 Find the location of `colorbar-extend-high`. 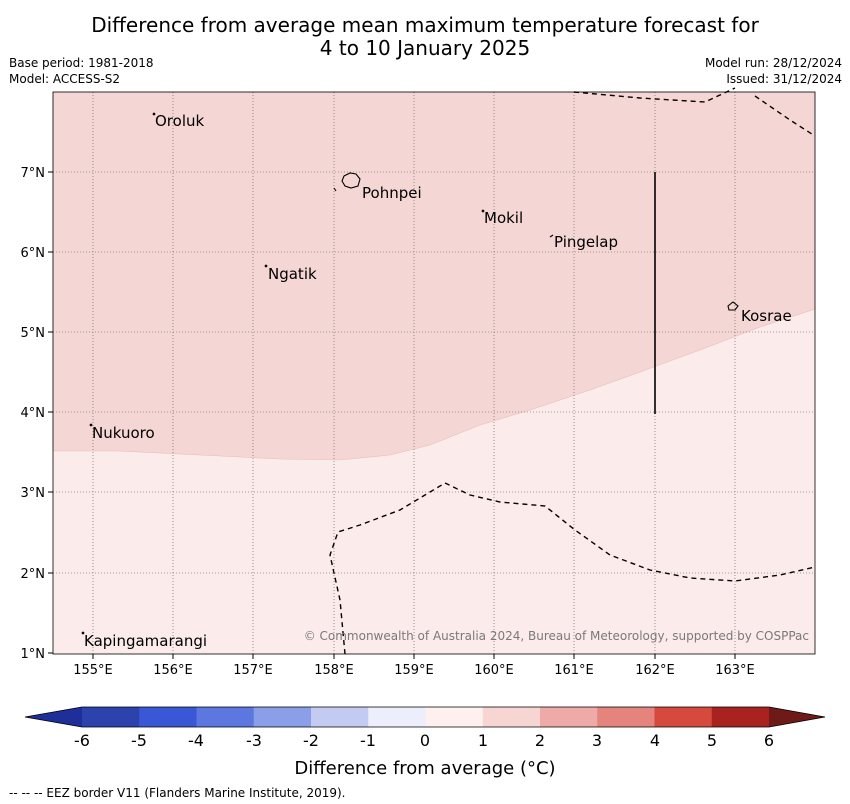

colorbar-extend-high is located at coordinates (797, 717).